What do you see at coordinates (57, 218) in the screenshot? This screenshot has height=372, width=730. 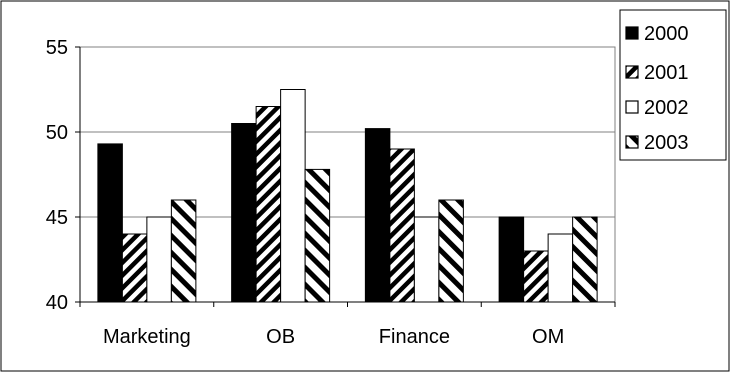 I see `y-tick-label: 45` at bounding box center [57, 218].